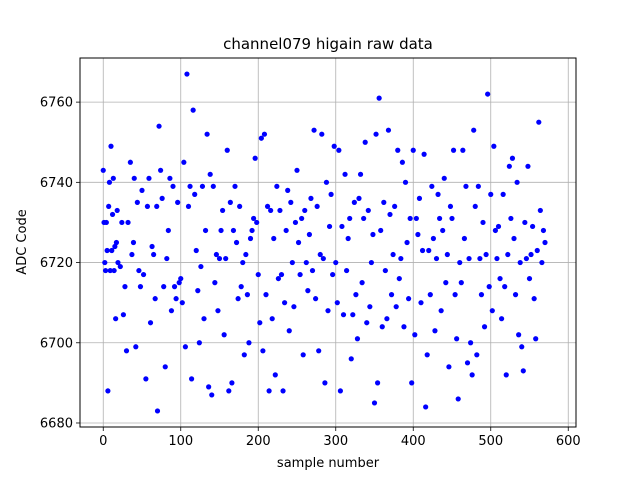 The image size is (640, 480). What do you see at coordinates (180, 441) in the screenshot?
I see `x-tick-label: 100` at bounding box center [180, 441].